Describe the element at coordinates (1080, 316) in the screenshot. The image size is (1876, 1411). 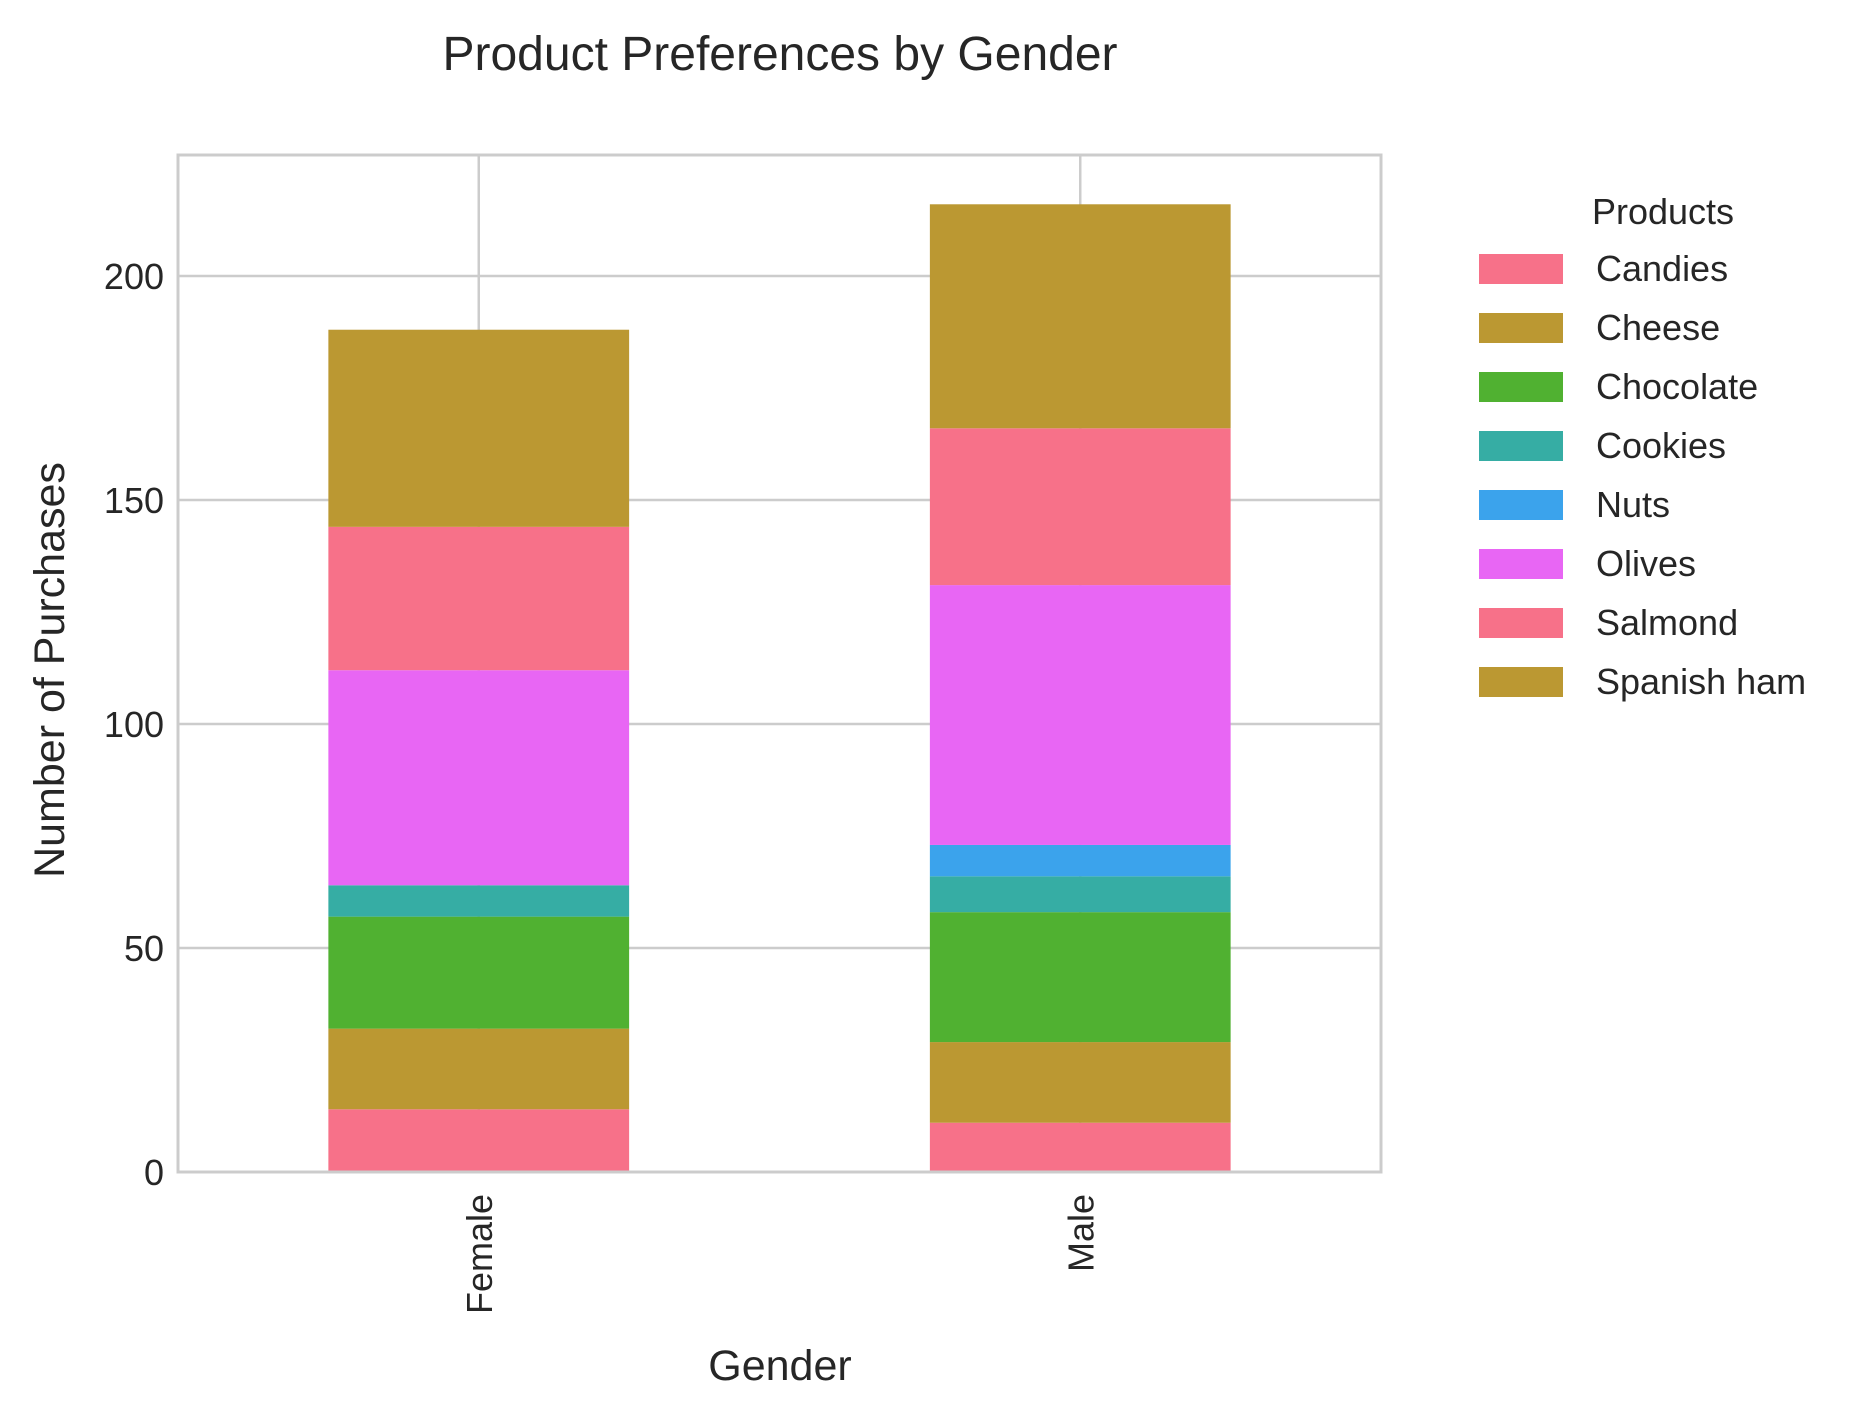
I see `bar-segment-male-spanish-ham` at that location.